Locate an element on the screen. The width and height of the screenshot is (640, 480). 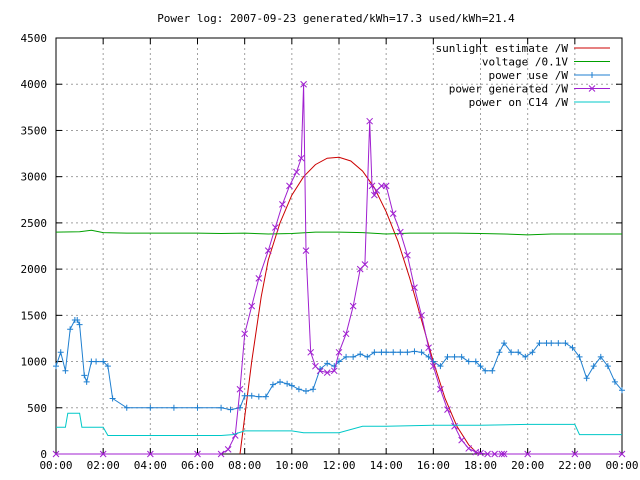
y-tick-label: 2500 is located at coordinates (34, 223).